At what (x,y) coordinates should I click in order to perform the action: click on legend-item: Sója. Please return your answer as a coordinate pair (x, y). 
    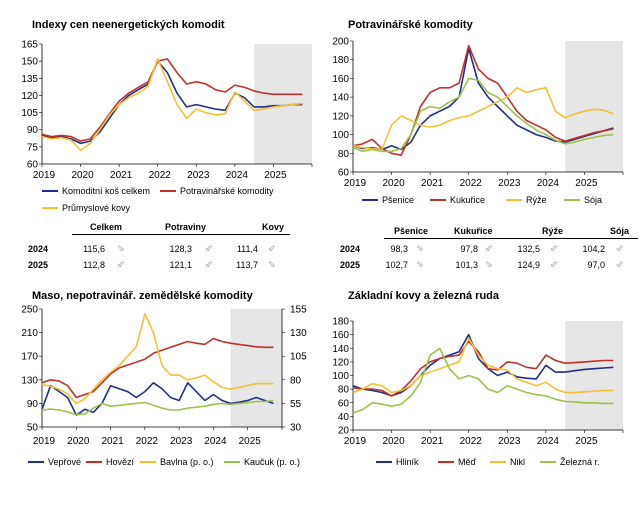
    Looking at the image, I should click on (583, 200).